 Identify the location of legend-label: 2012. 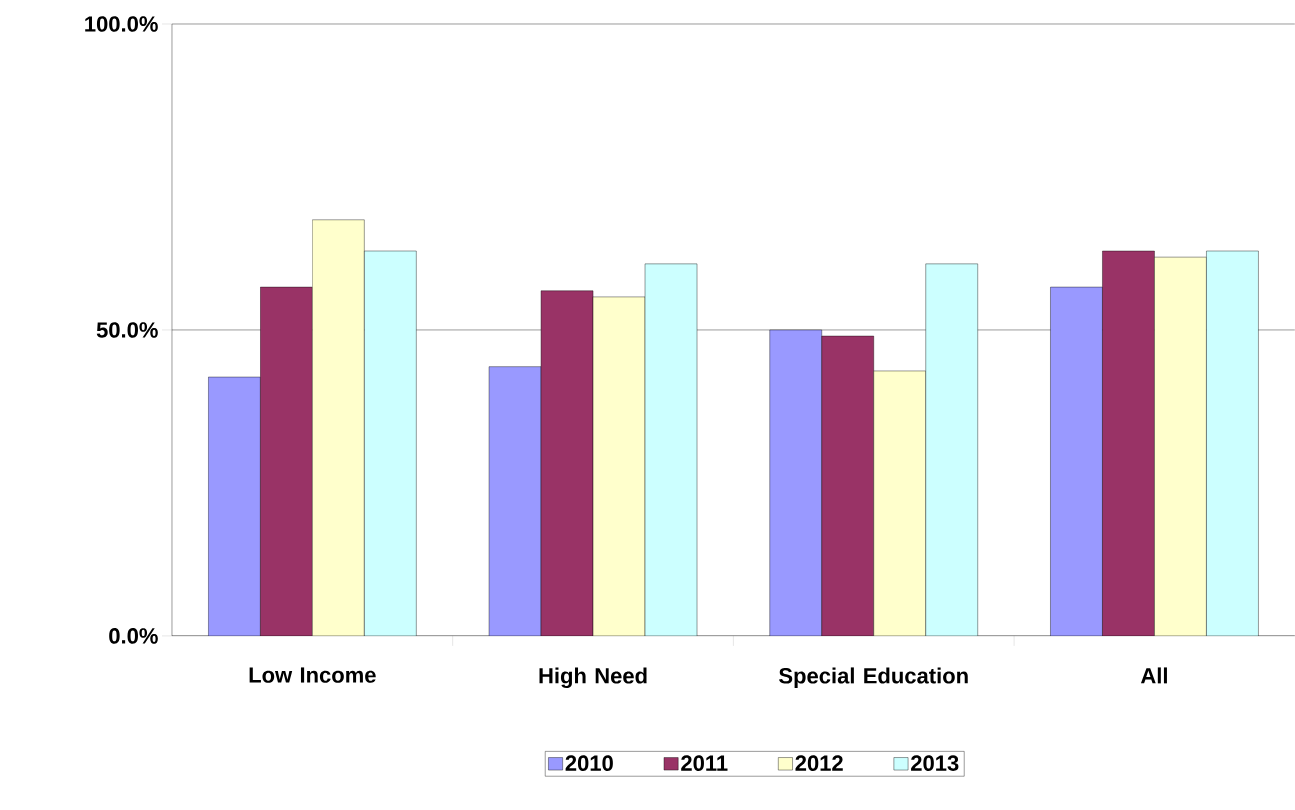
(819, 763).